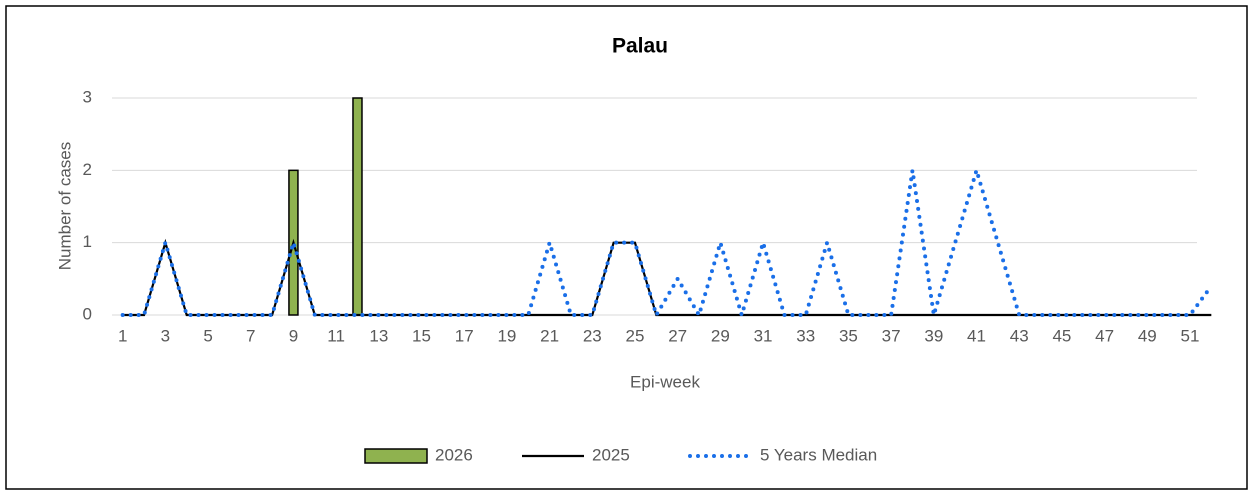 Image resolution: width=1253 pixels, height=500 pixels. I want to click on x-axis-label: Epi-week, so click(665, 381).